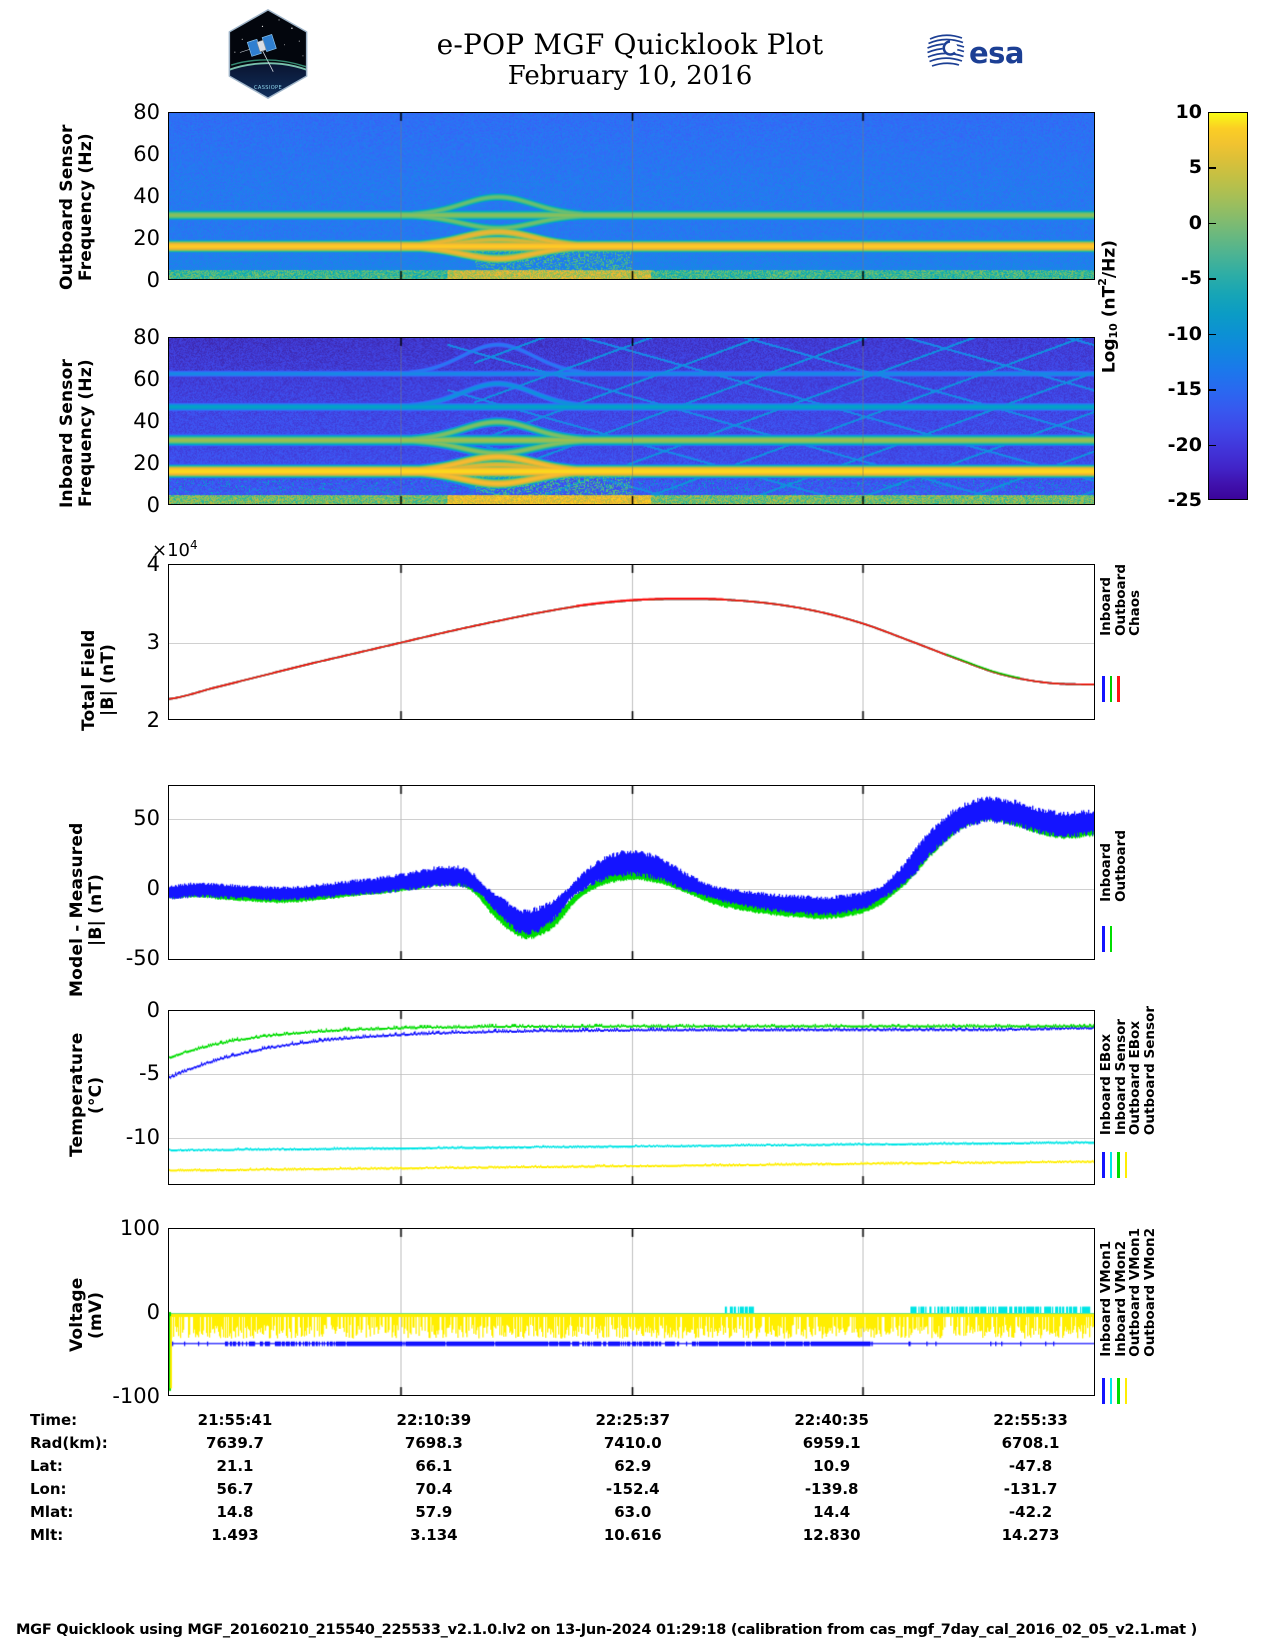 The width and height of the screenshot is (1275, 1650). What do you see at coordinates (132, 1312) in the screenshot?
I see `voltage-yticks: 100 0 -100` at bounding box center [132, 1312].